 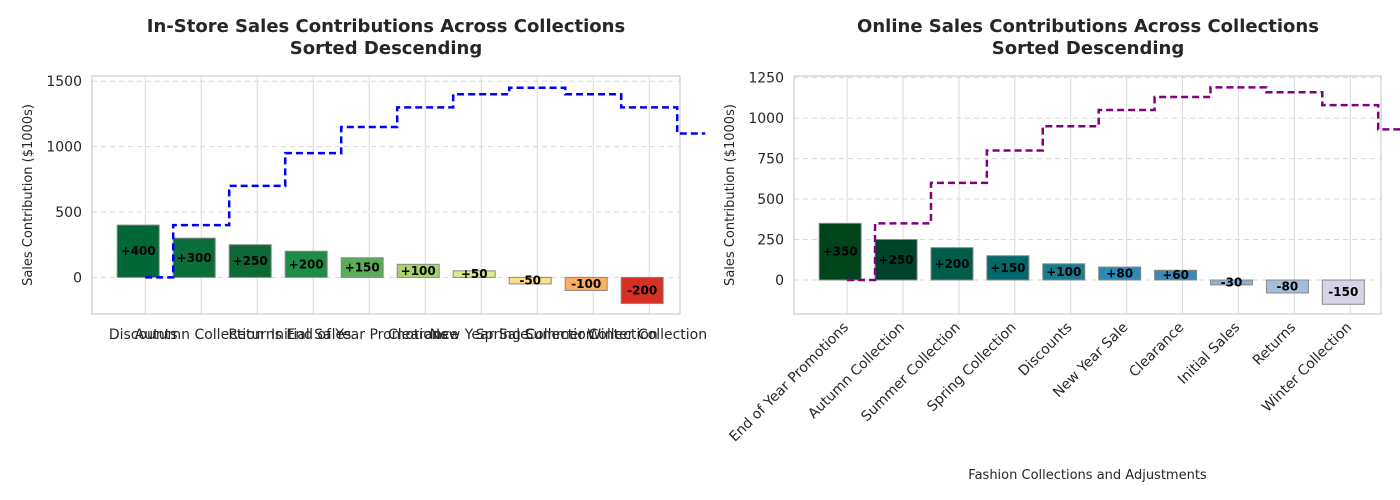 What do you see at coordinates (64, 82) in the screenshot?
I see `y-tick-label: 1500` at bounding box center [64, 82].